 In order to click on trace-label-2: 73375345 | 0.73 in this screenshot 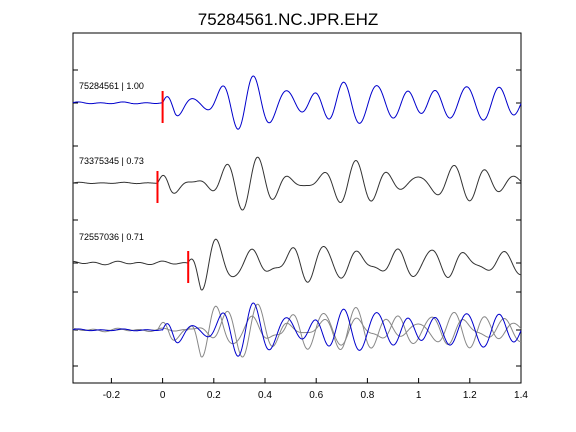, I will do `click(111, 161)`.